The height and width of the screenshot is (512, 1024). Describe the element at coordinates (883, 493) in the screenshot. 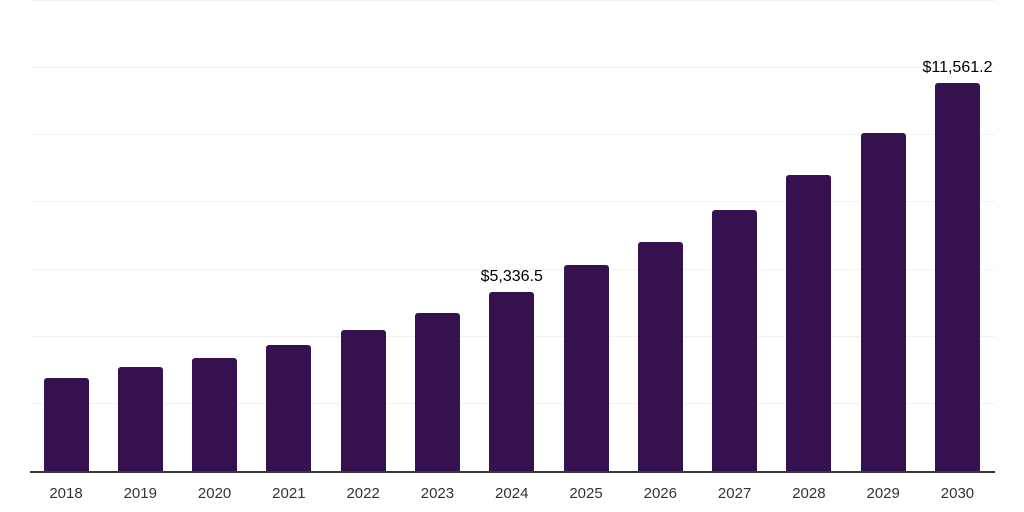

I see `x-tick-2029: 2029` at that location.